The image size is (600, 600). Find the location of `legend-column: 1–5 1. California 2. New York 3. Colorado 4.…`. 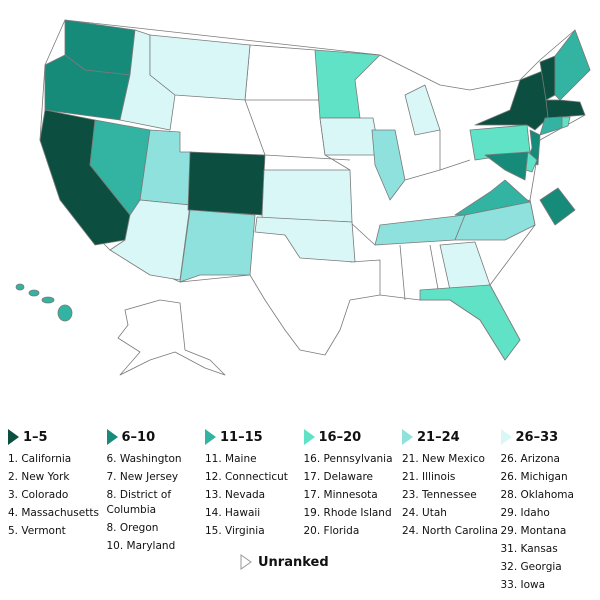

legend-column: 1–5 1. California 2. New York 3. Colorado 4.… is located at coordinates (57, 512).